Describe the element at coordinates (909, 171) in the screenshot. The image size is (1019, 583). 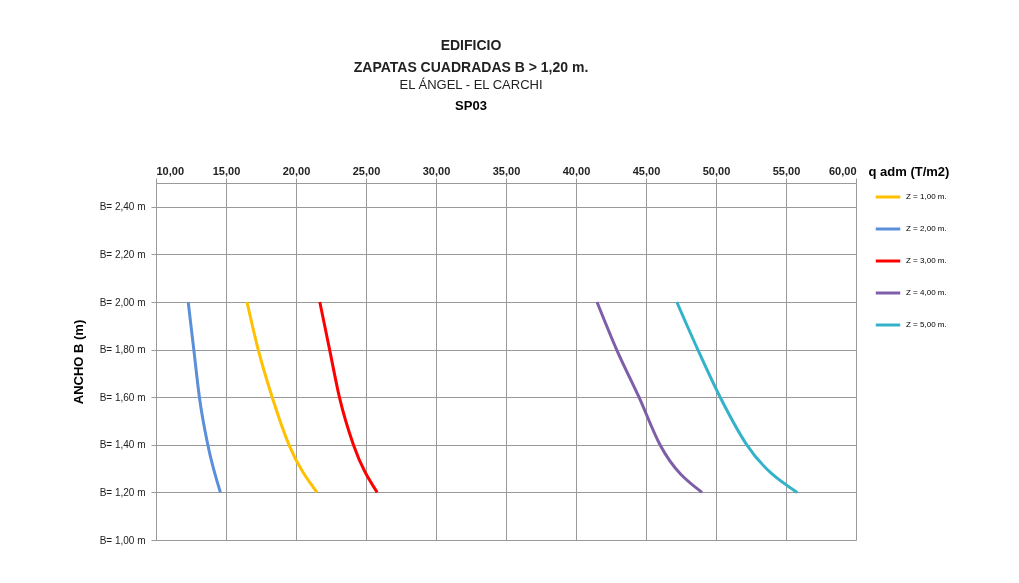
I see `x-axis-title: q adm (T/m2)` at that location.